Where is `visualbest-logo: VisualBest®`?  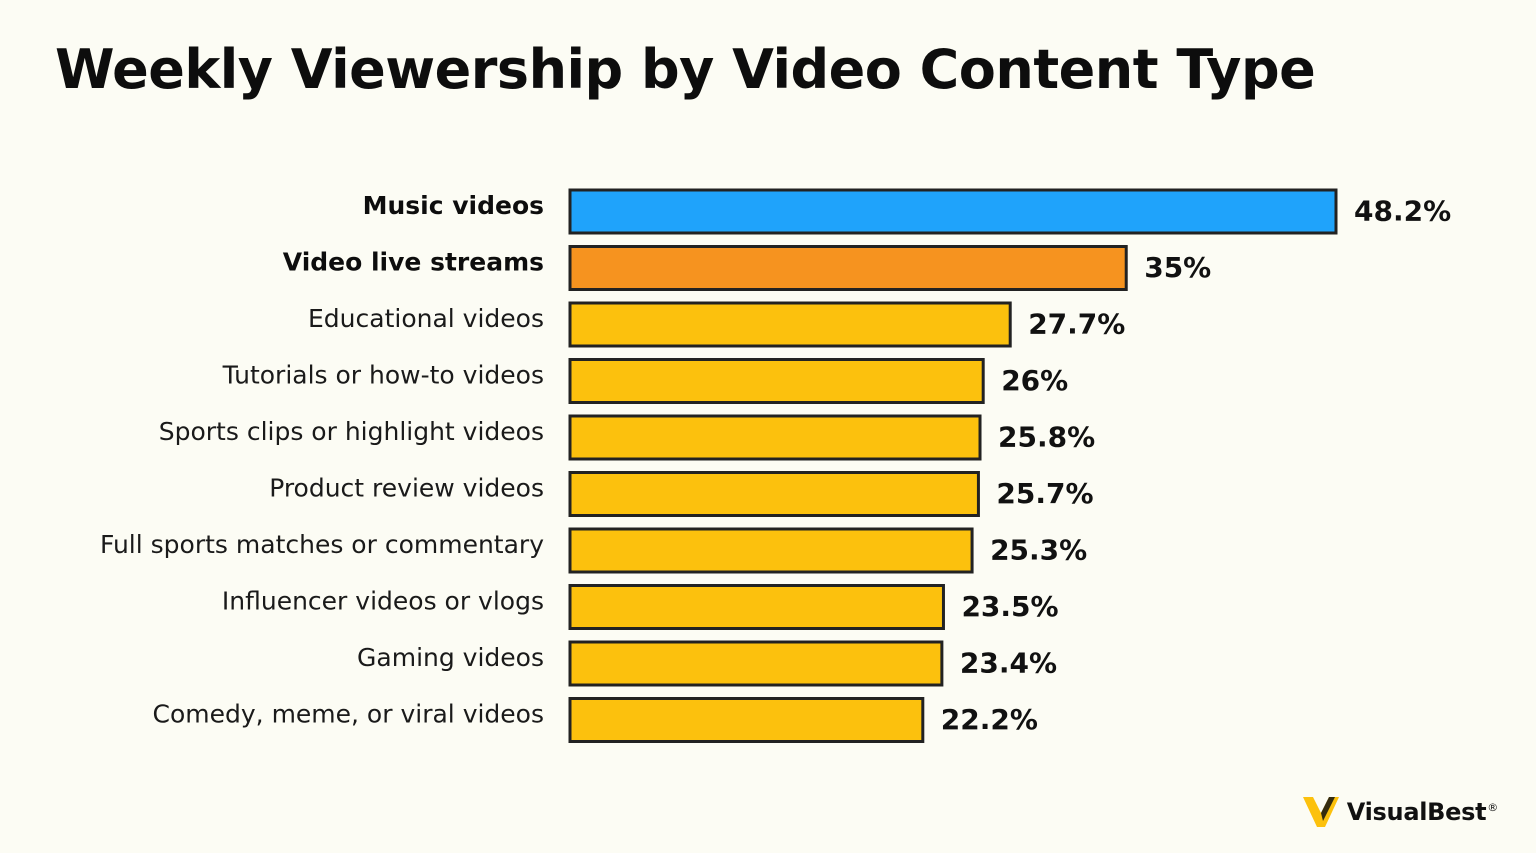 visualbest-logo: VisualBest® is located at coordinates (1399, 812).